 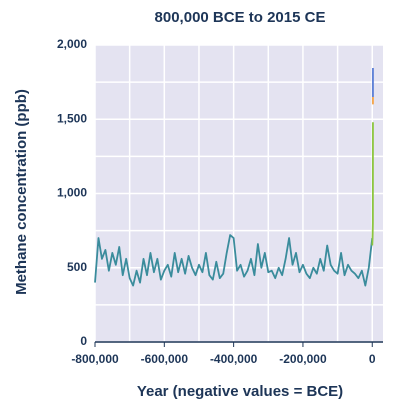 I want to click on y-tick-label: 2,000, so click(x=72, y=44).